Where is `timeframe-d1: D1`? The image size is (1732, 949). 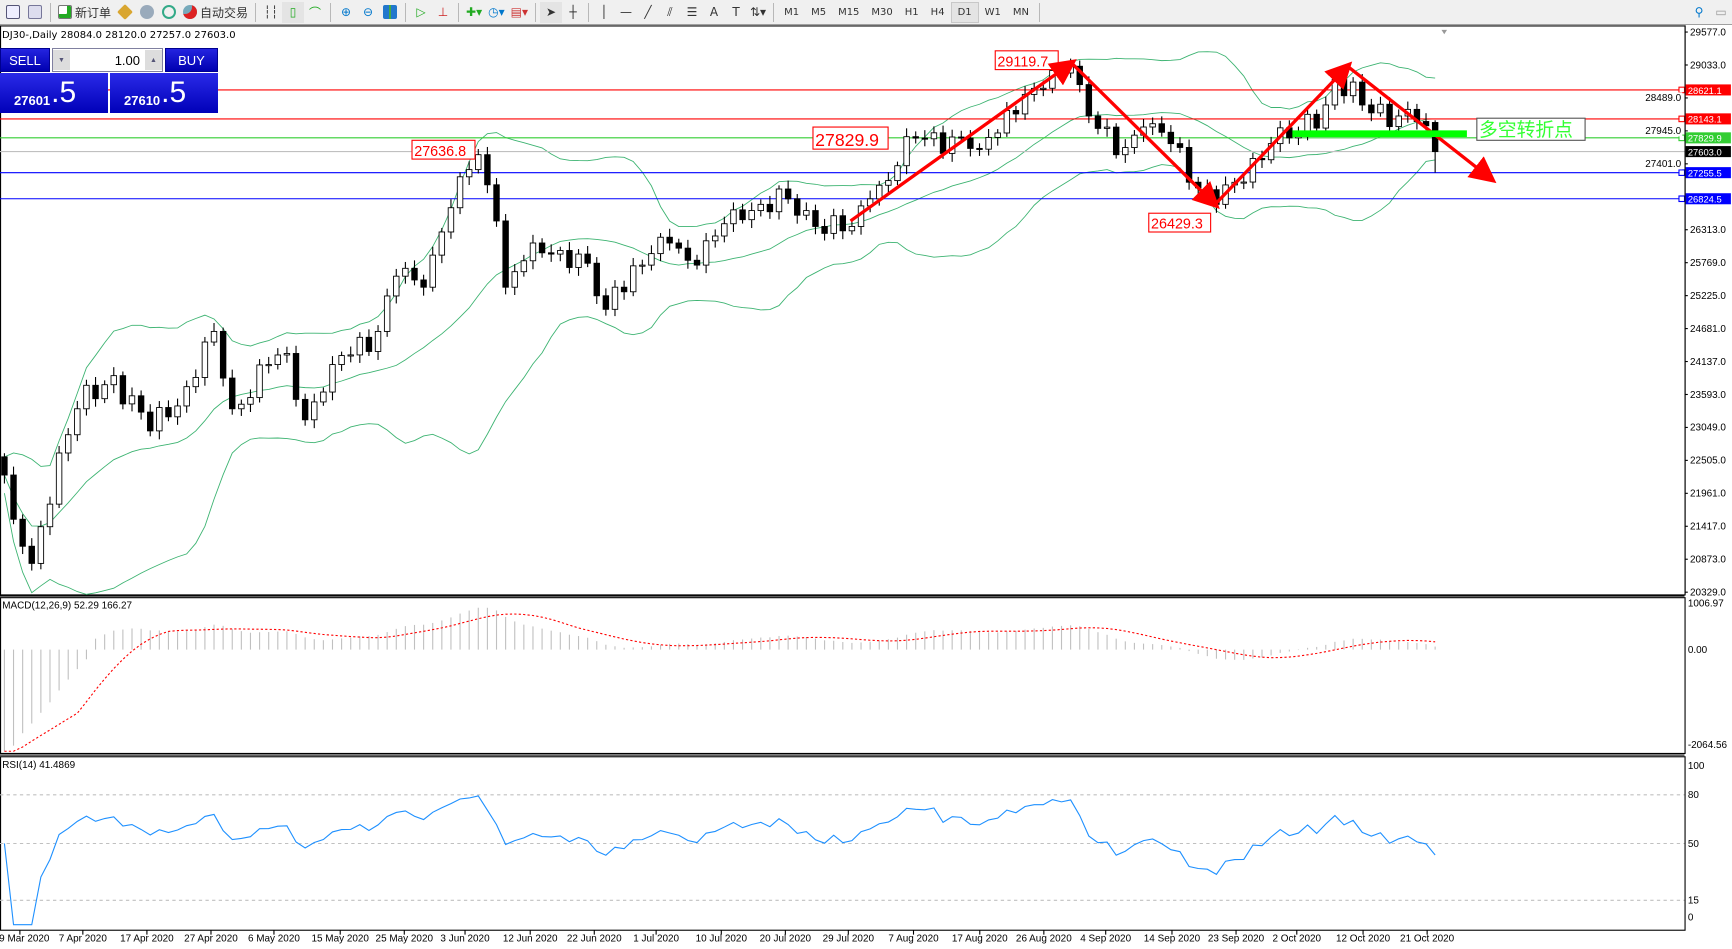
timeframe-d1: D1 is located at coordinates (964, 12).